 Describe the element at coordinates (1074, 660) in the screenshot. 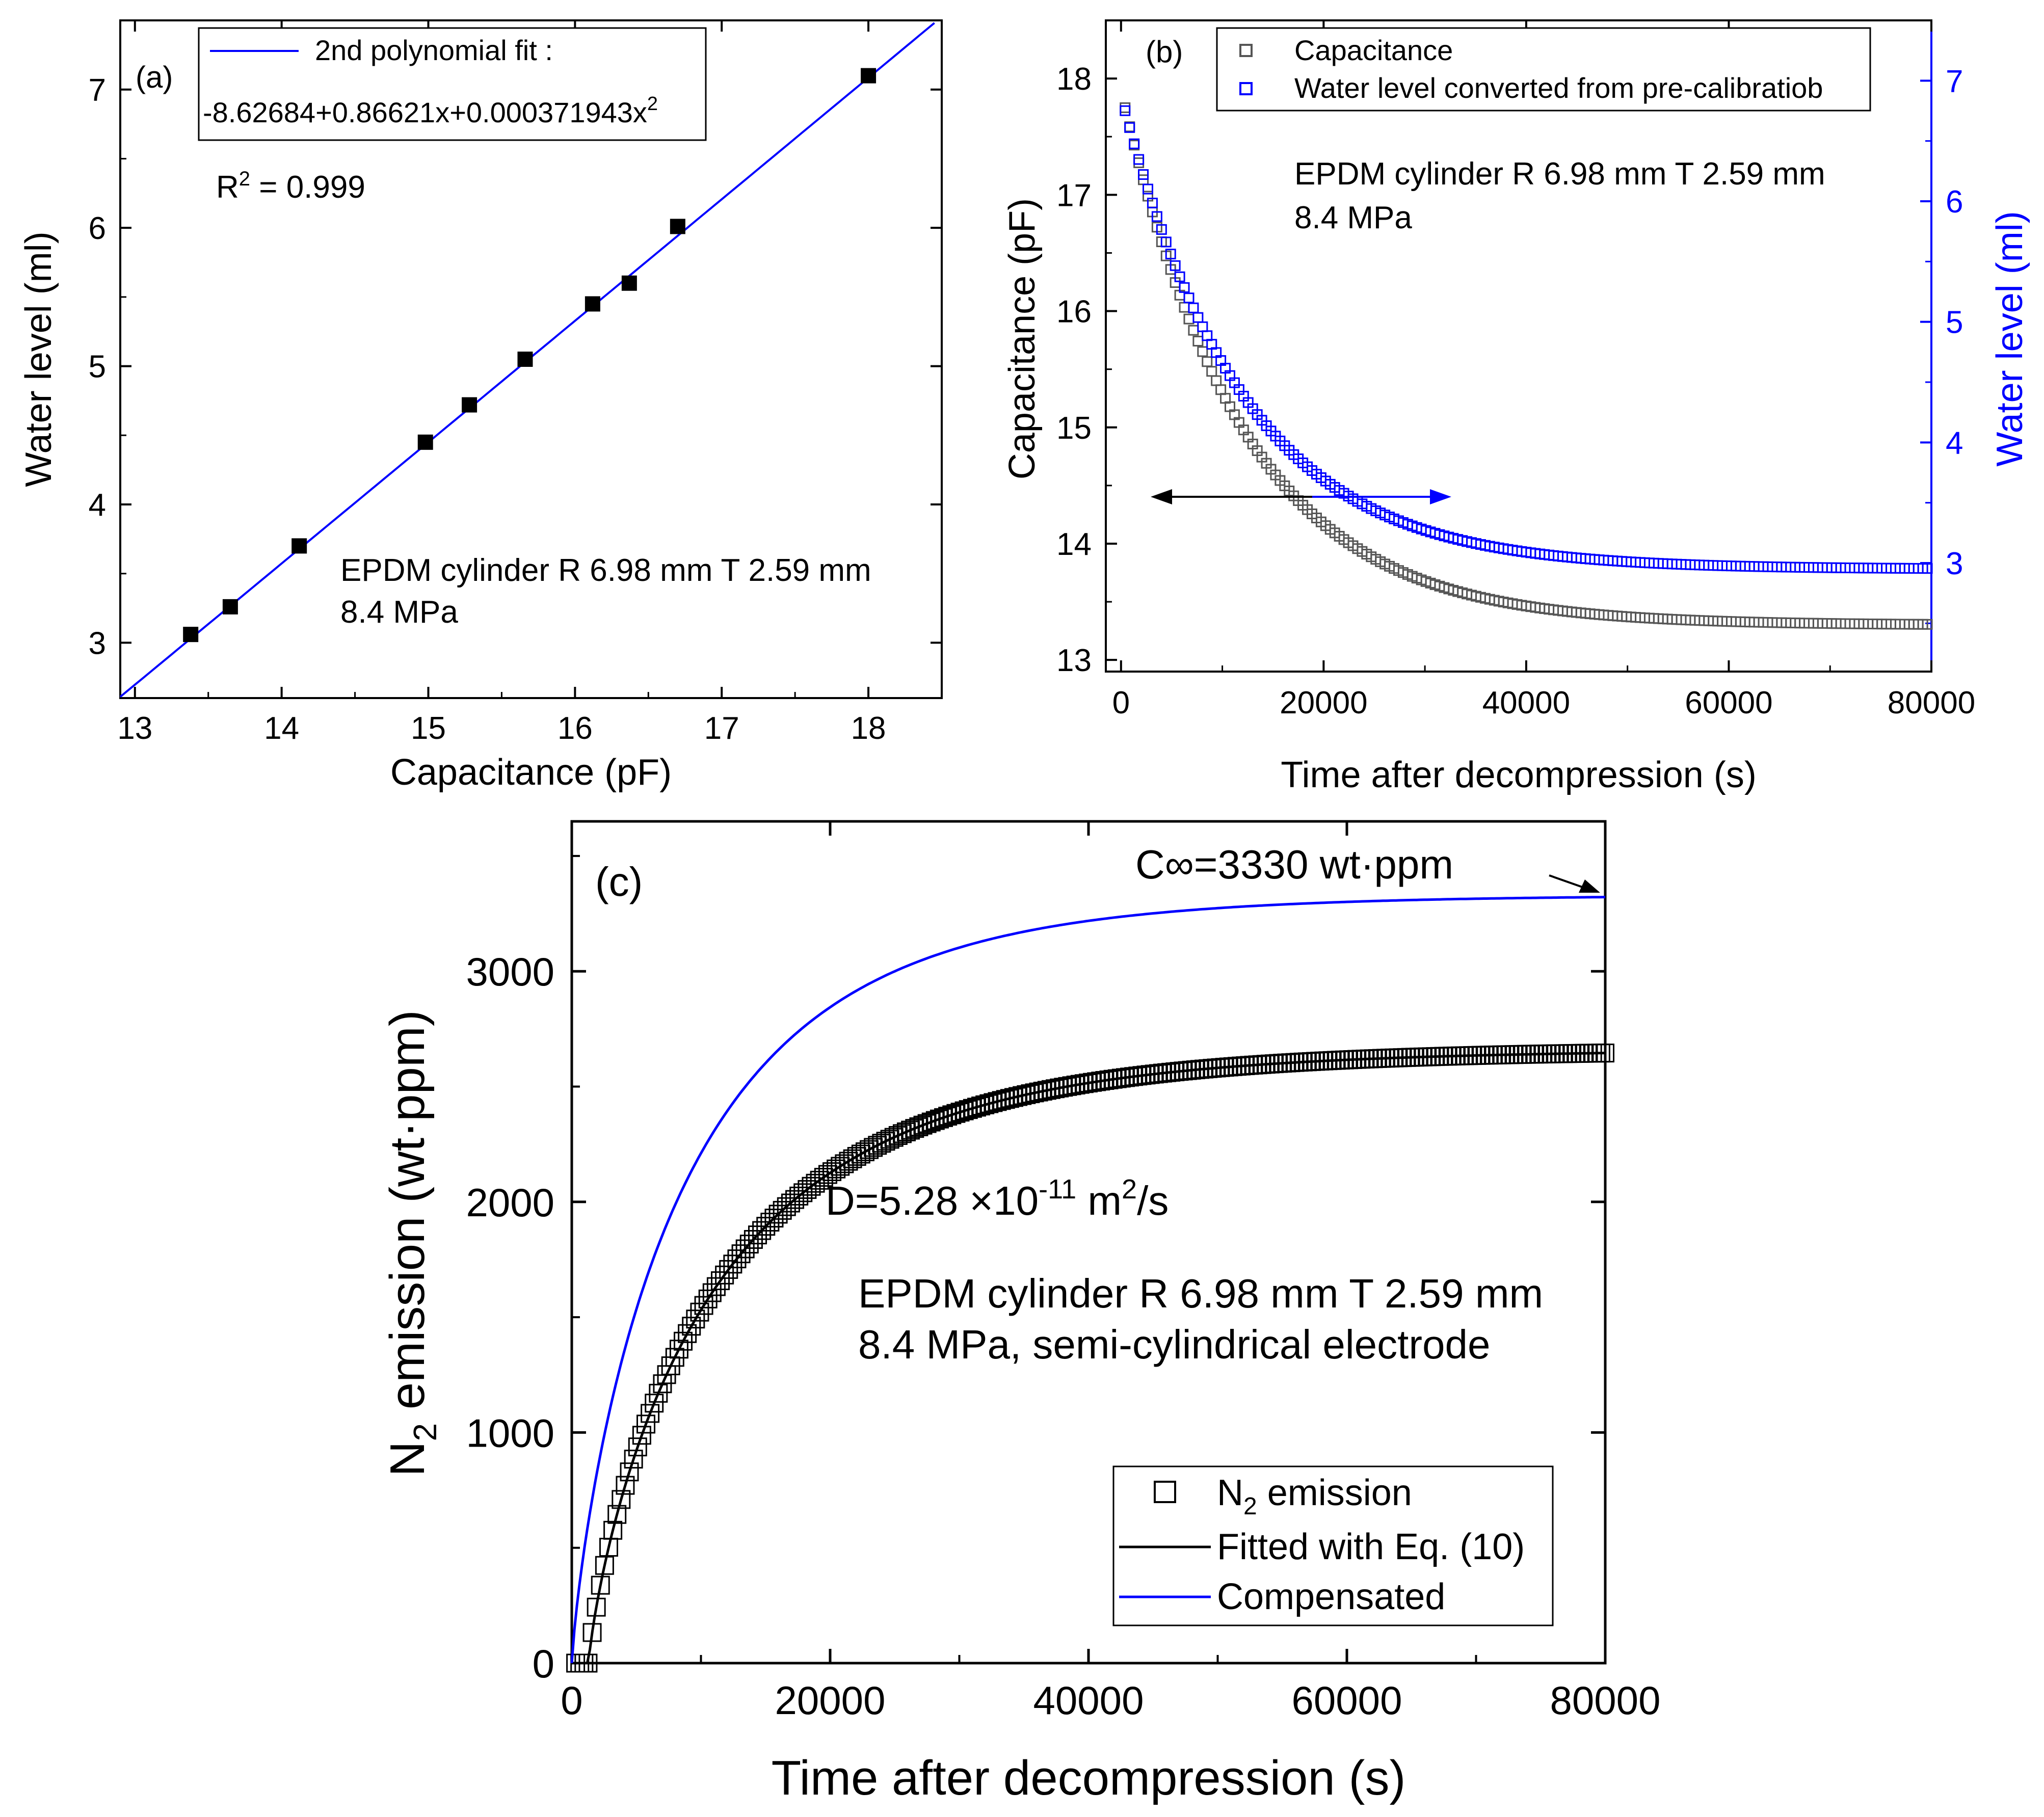

I see `panel-b-ytick-label: 13` at that location.